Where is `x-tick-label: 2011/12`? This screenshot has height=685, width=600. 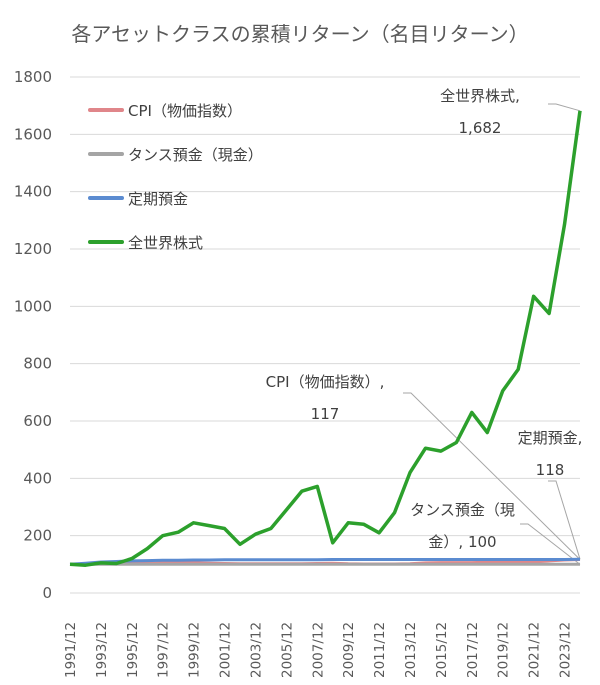 x-tick-label: 2011/12 is located at coordinates (380, 650).